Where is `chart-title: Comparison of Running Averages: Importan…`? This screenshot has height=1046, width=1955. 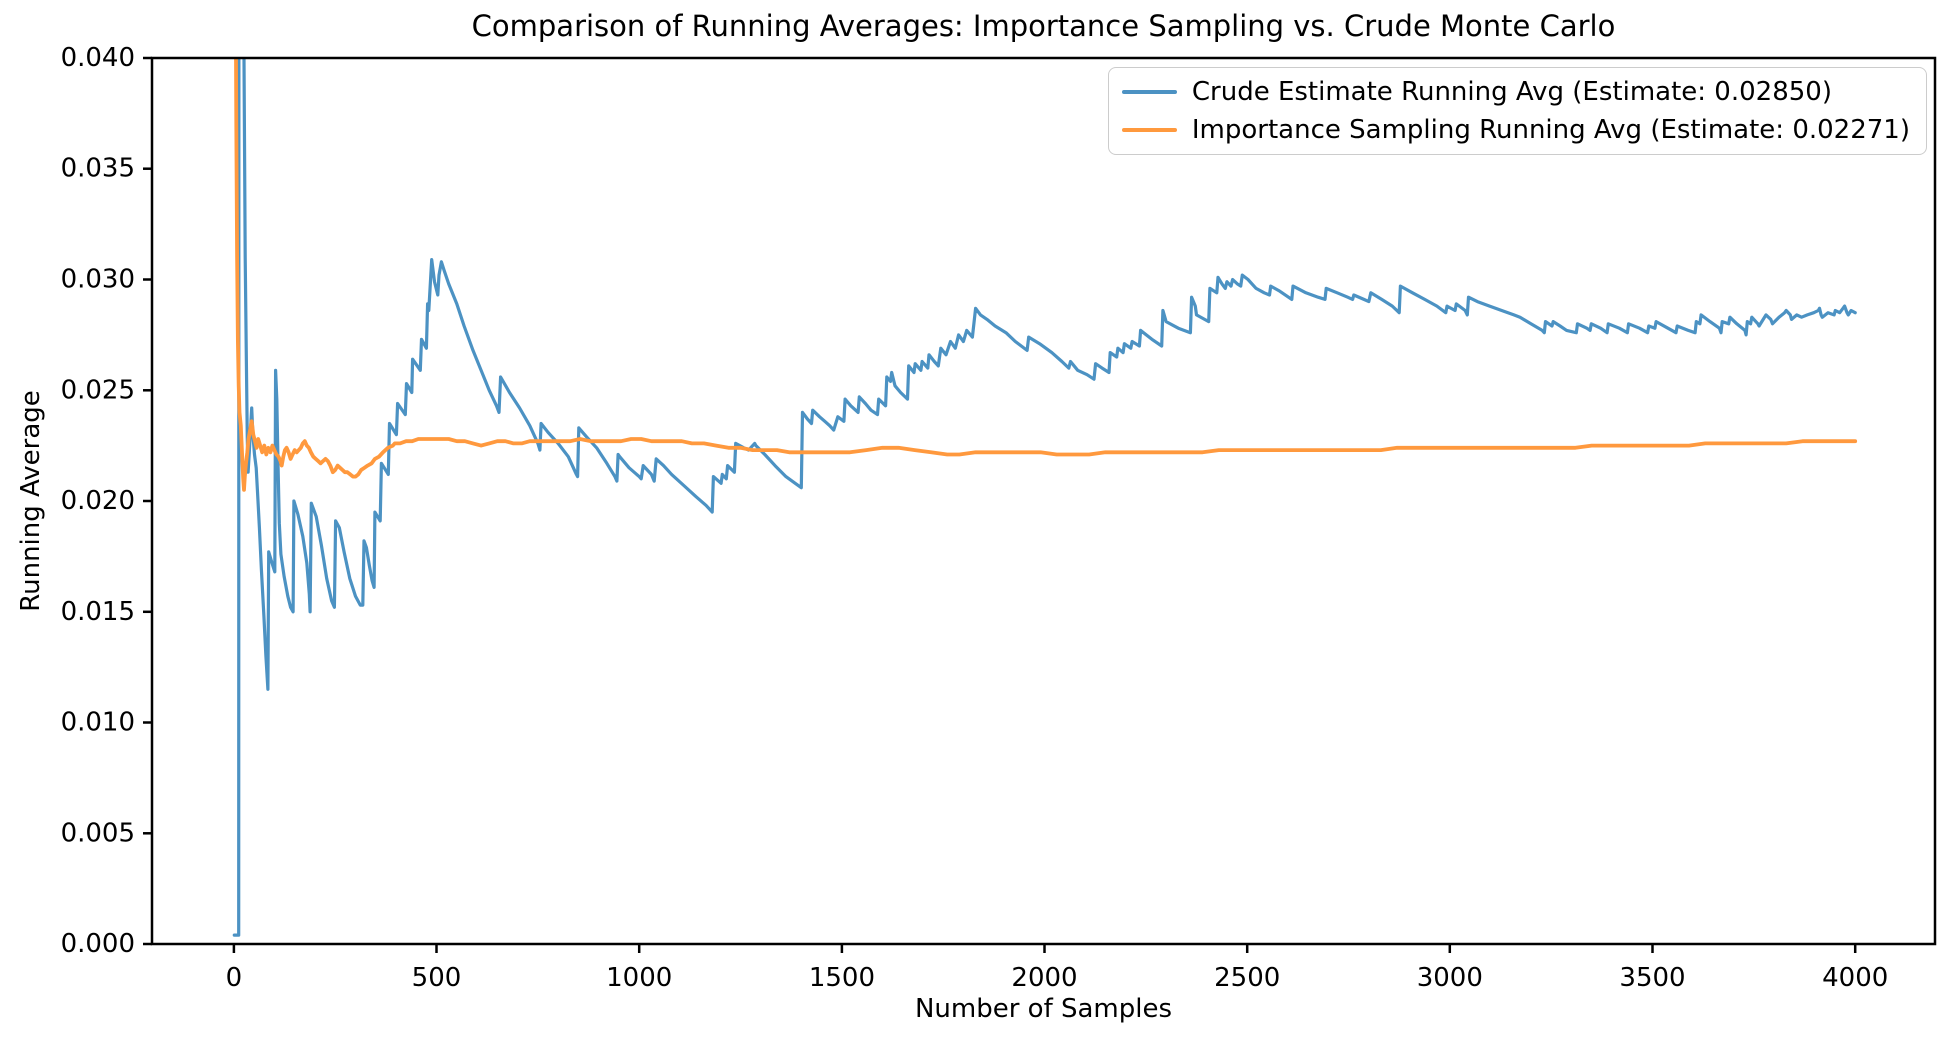
chart-title: Comparison of Running Averages: Importan… is located at coordinates (1043, 26).